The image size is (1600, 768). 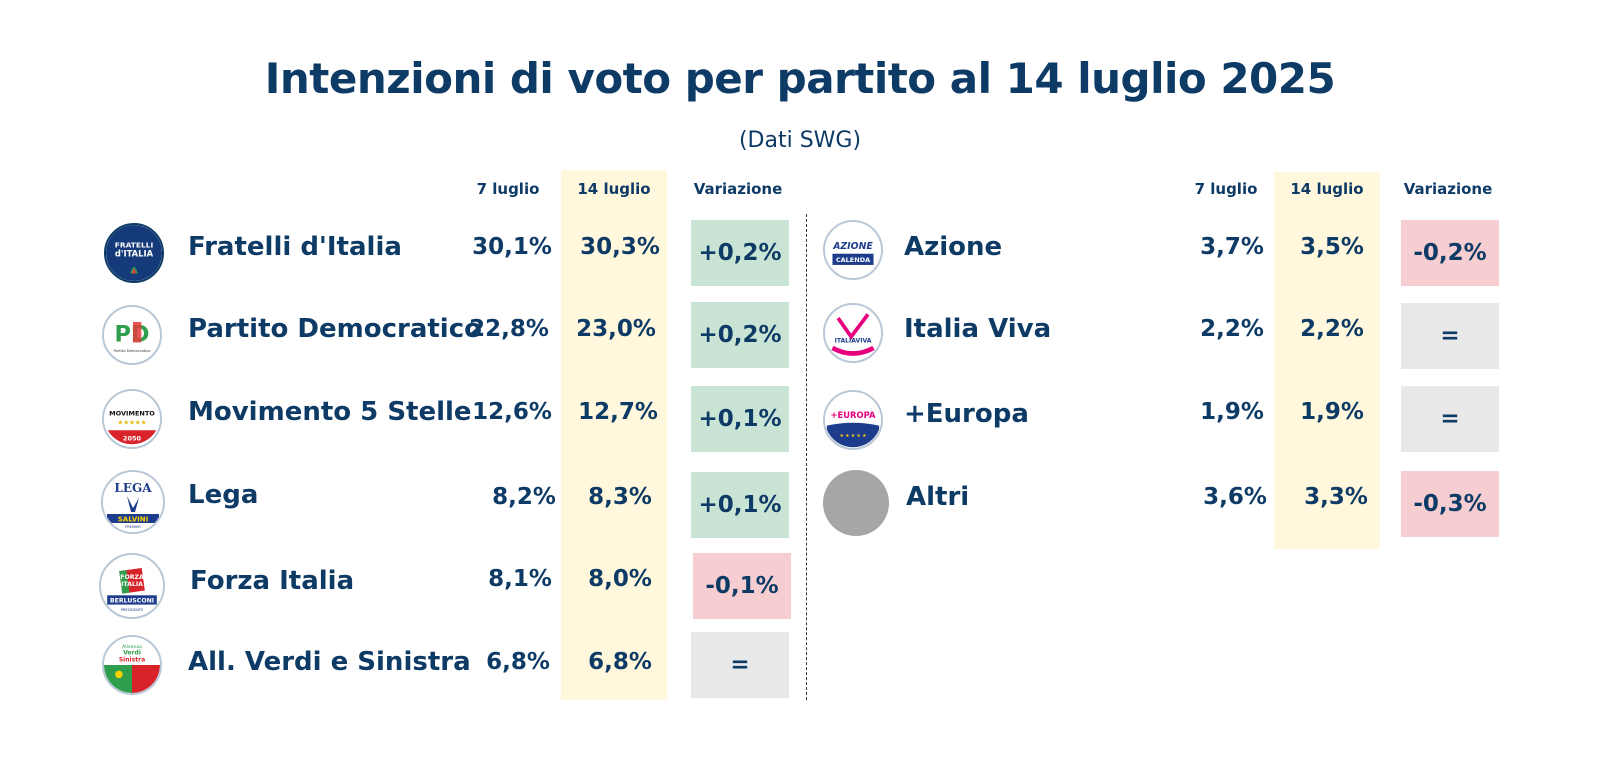 What do you see at coordinates (1226, 189) in the screenshot?
I see `header-prev-right: 7 luglio` at bounding box center [1226, 189].